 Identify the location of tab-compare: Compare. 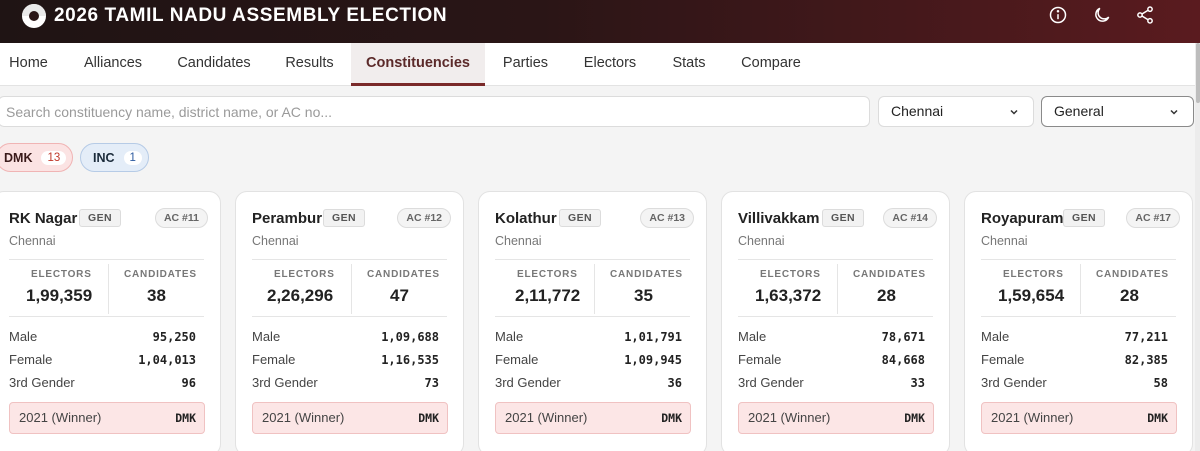
(771, 63).